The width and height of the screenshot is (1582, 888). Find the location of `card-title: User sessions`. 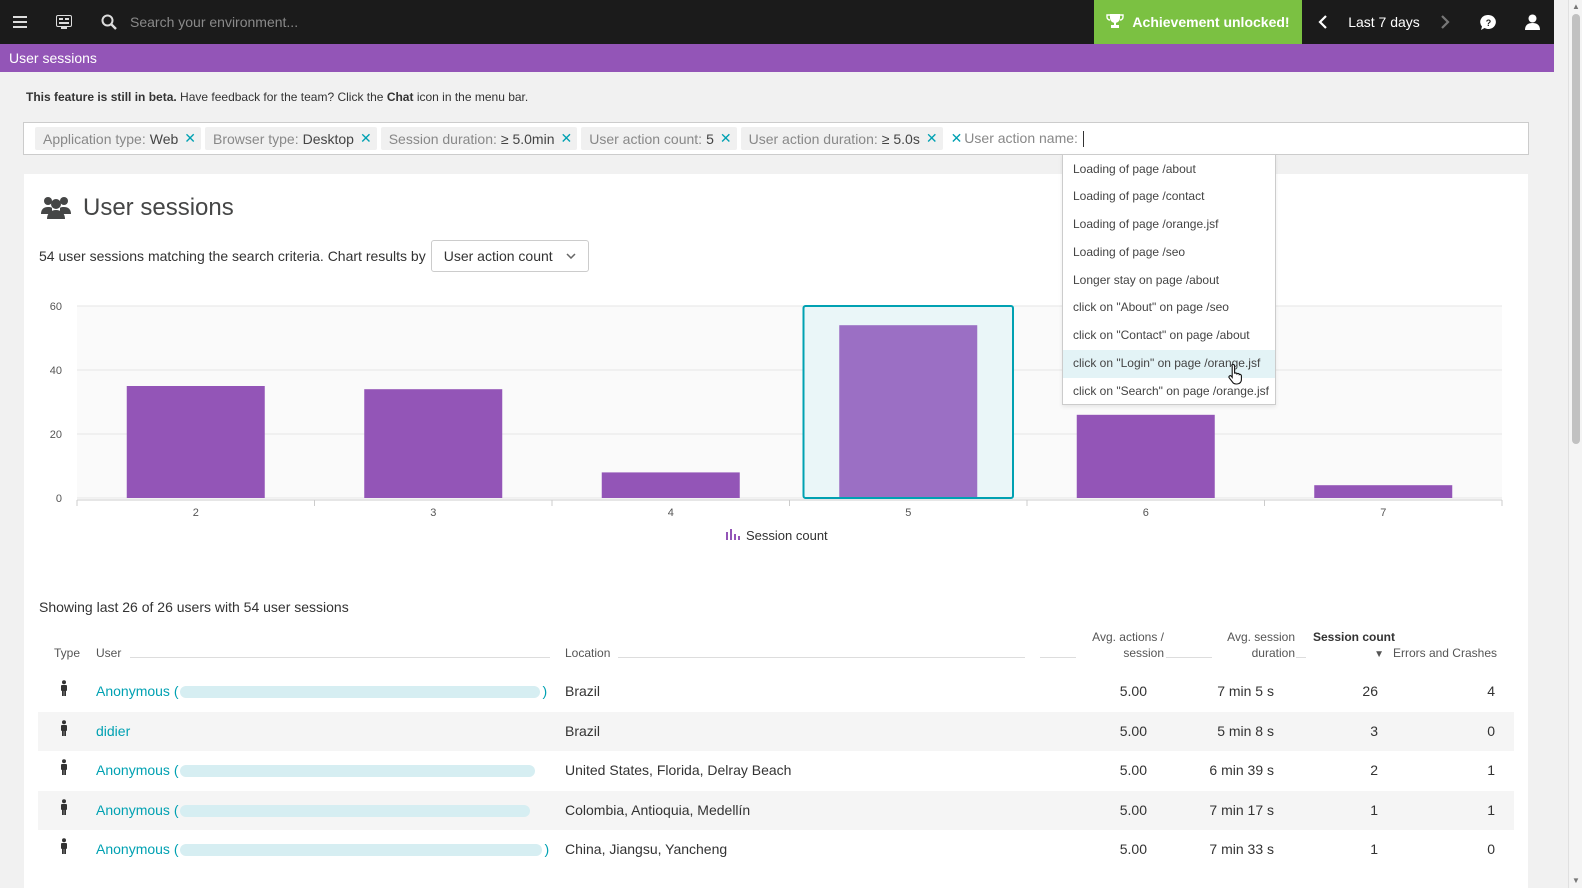

card-title: User sessions is located at coordinates (158, 207).